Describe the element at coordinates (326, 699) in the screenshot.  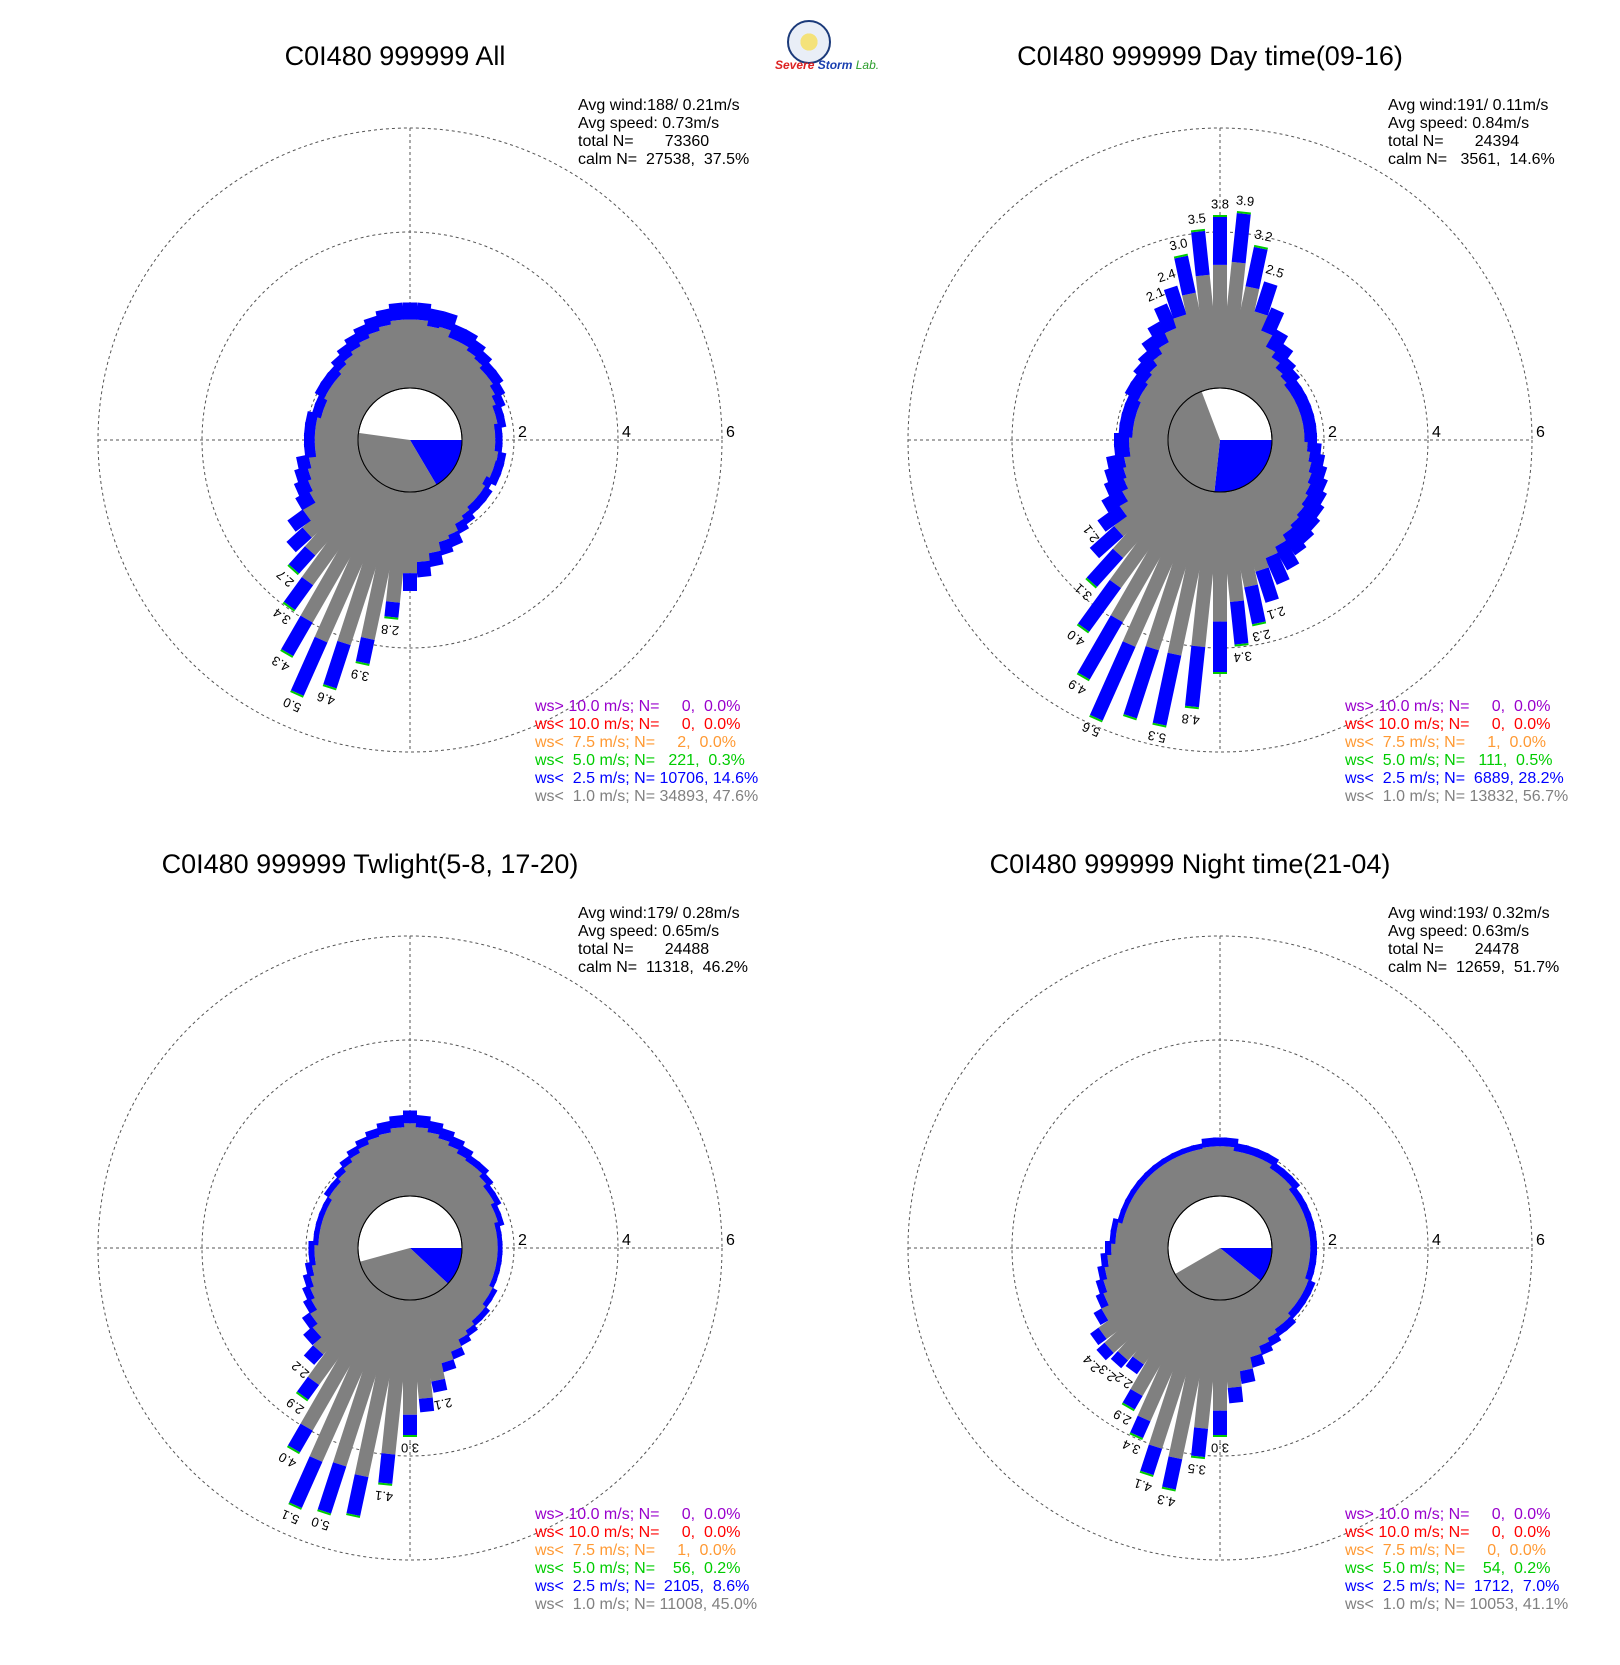
I see `bar-value-label: 4.6` at that location.